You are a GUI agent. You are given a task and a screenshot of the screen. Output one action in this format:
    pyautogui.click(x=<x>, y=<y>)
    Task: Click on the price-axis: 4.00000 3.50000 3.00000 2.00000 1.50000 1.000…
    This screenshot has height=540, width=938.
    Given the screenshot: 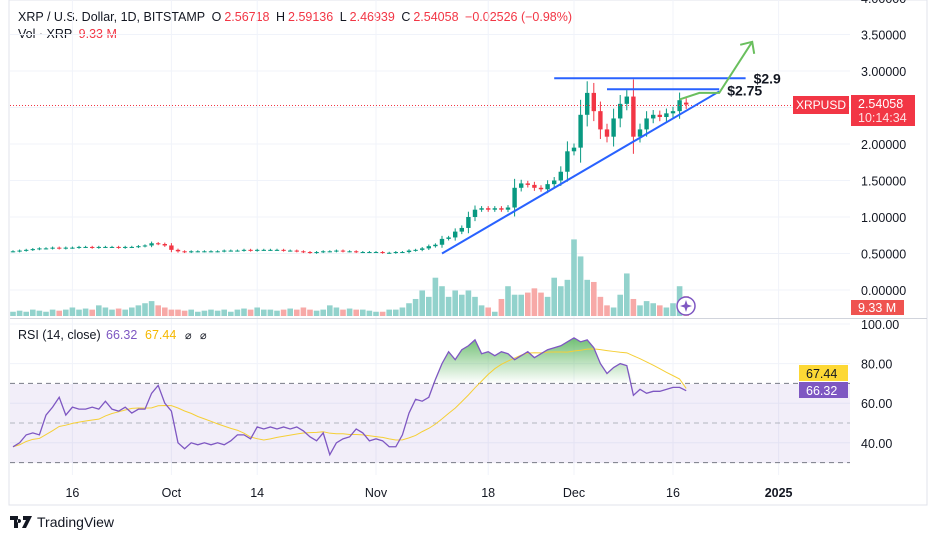 What is the action you would take?
    pyautogui.click(x=883, y=225)
    